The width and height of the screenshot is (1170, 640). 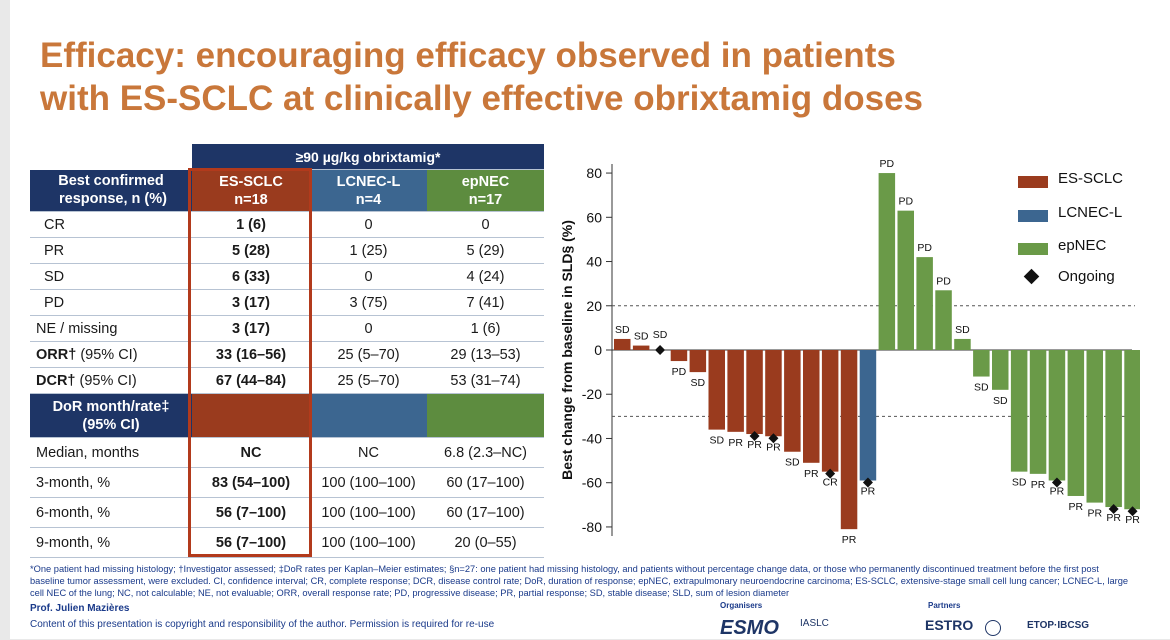 I want to click on table-row: PD 3 (17) 3 (75) 7 (41), so click(x=287, y=302).